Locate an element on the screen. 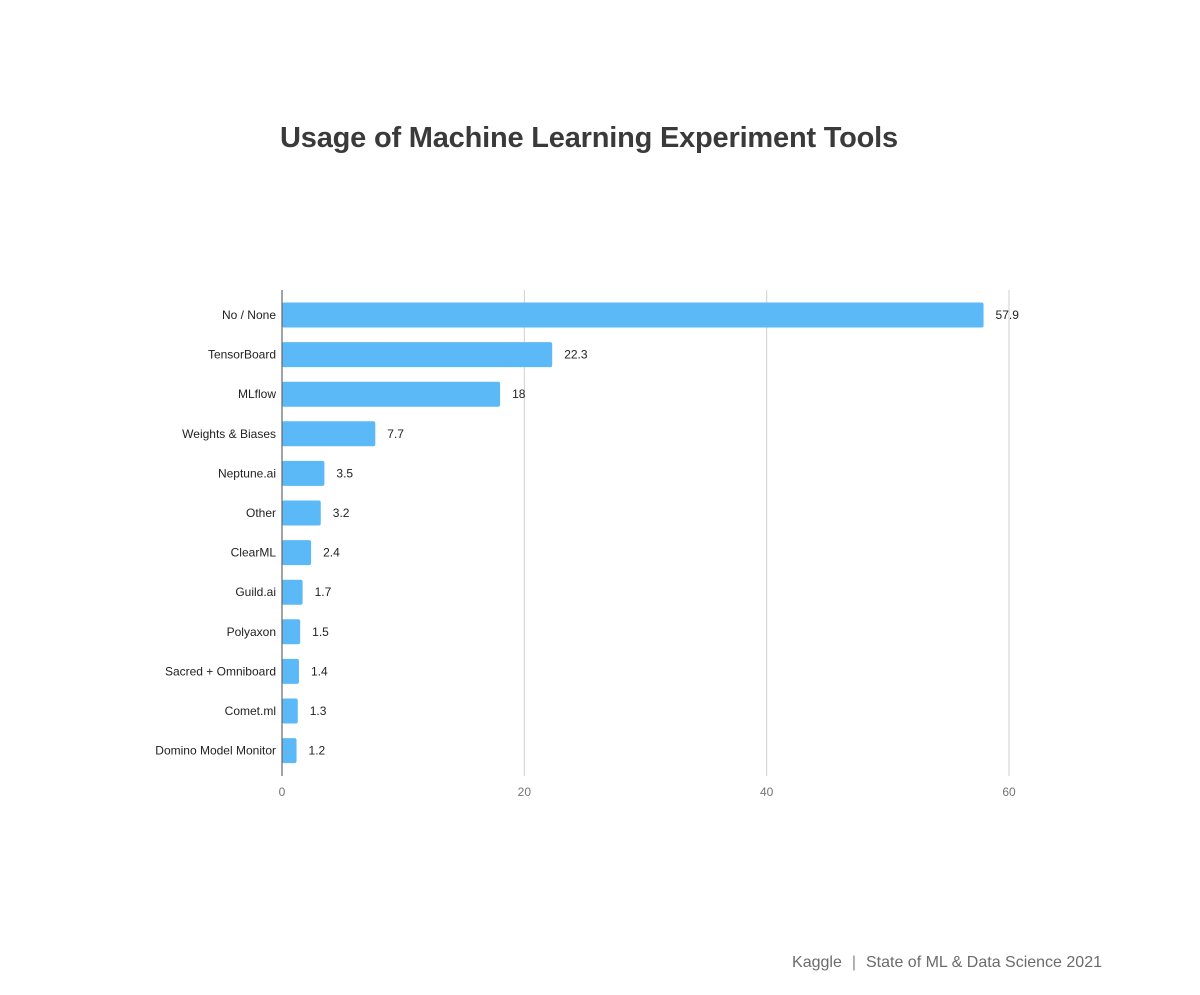 The height and width of the screenshot is (995, 1200). category-label: Domino Model Monitor is located at coordinates (215, 751).